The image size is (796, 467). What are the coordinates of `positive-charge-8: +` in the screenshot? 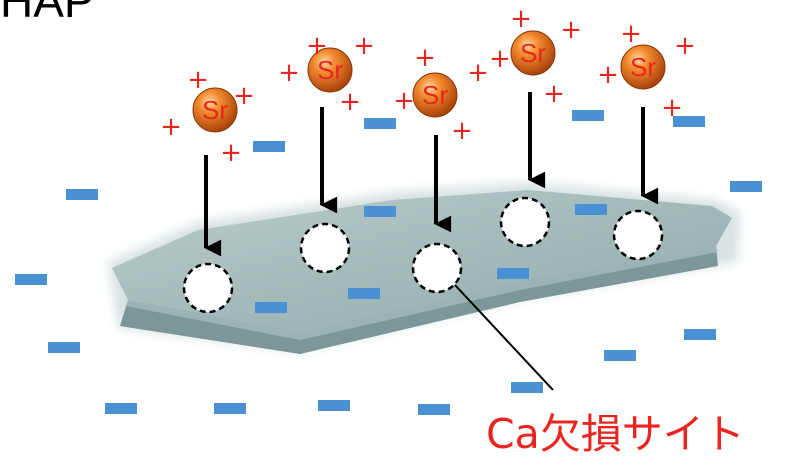 It's located at (350, 102).